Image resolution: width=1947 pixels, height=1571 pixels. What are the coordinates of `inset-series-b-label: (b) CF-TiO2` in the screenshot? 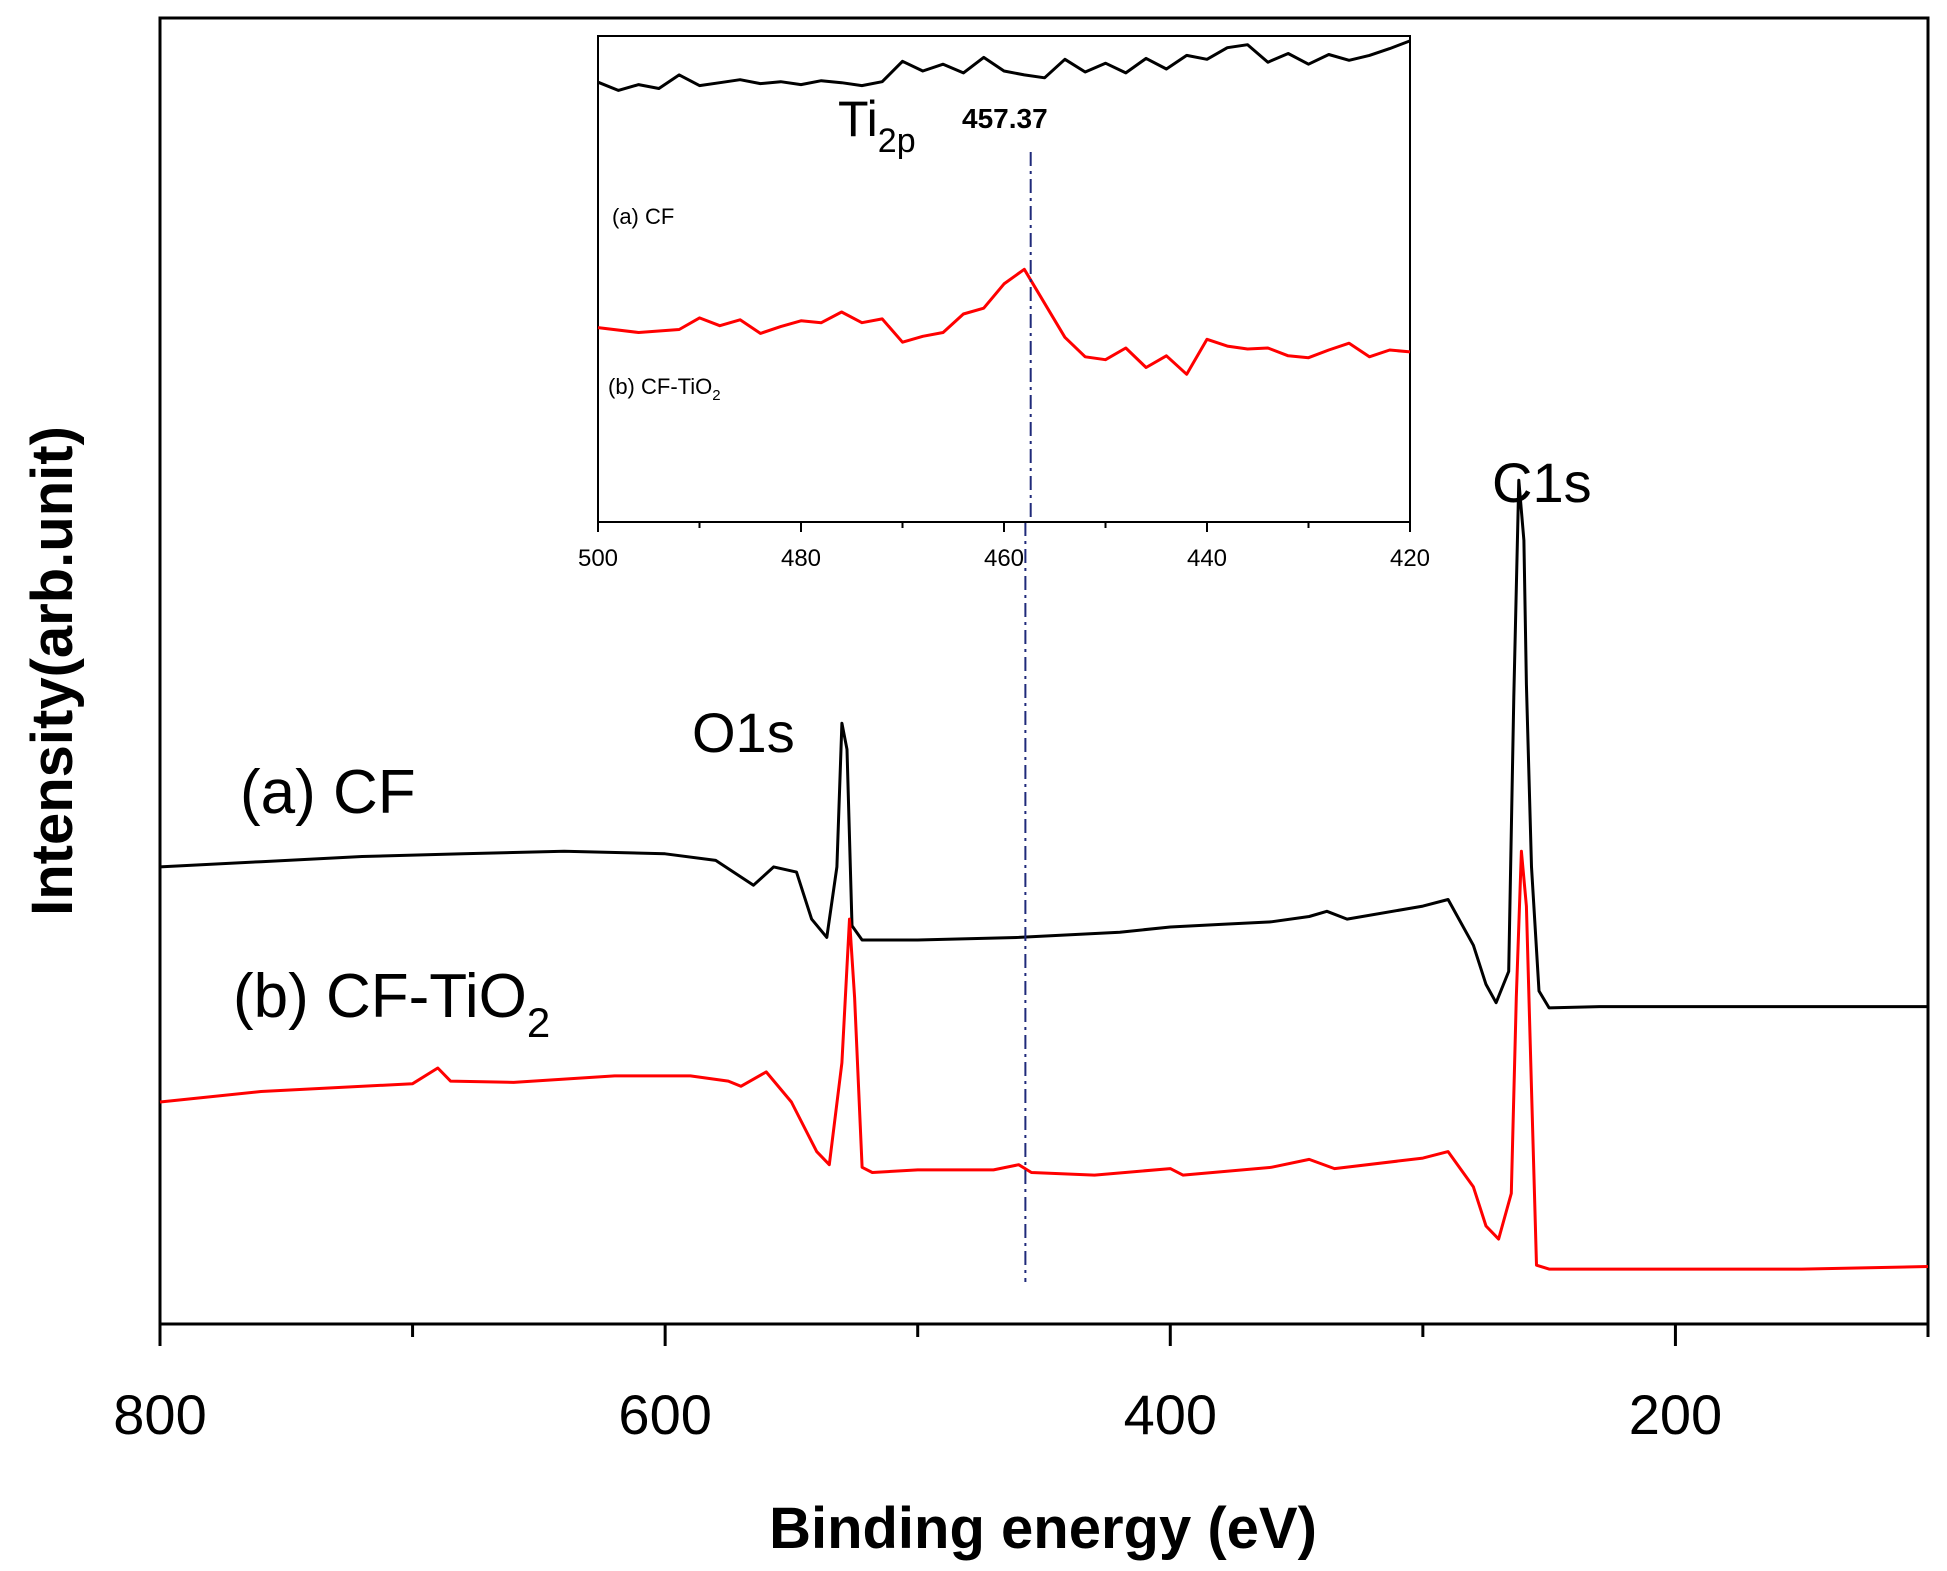 It's located at (664, 389).